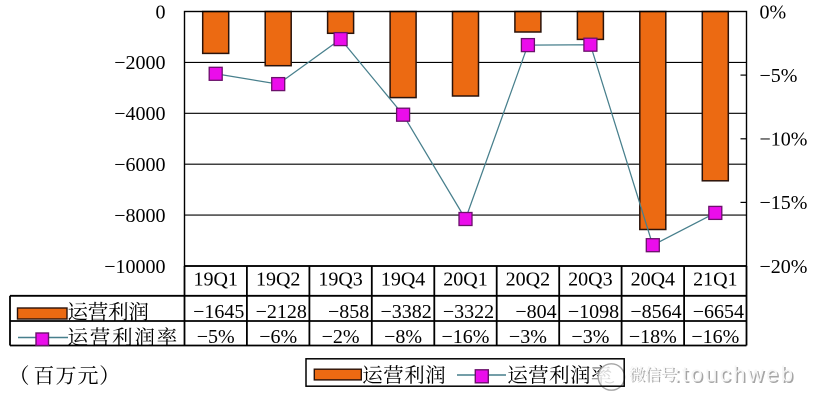  What do you see at coordinates (139, 216) in the screenshot?
I see `svg-text: −8000` at bounding box center [139, 216].